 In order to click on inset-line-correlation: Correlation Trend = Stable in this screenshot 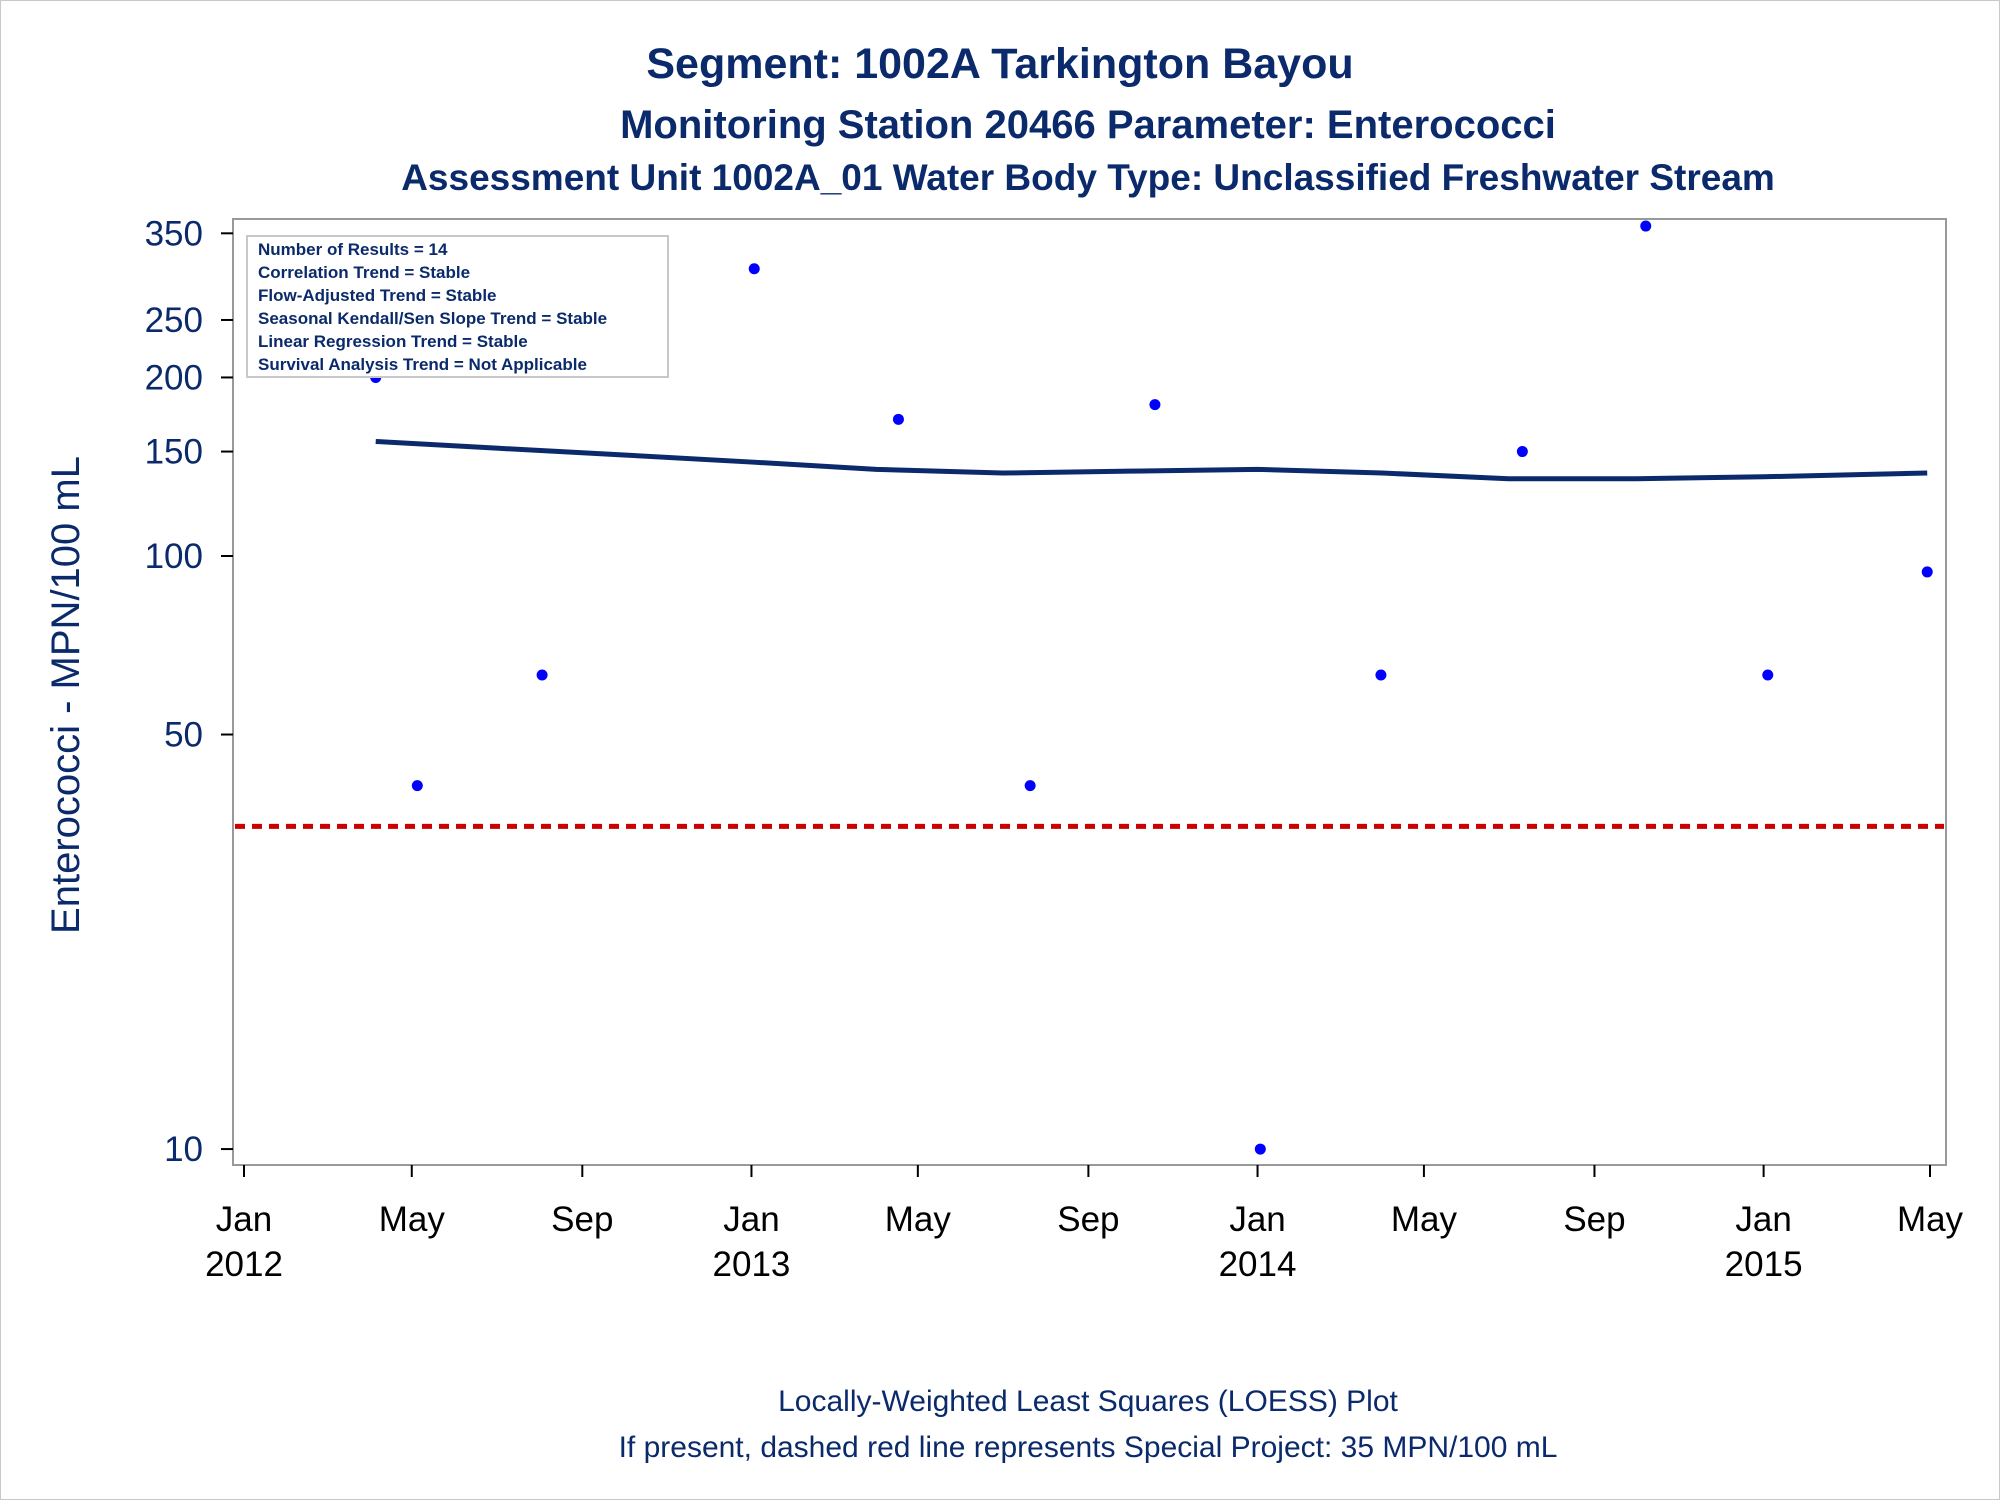, I will do `click(364, 272)`.